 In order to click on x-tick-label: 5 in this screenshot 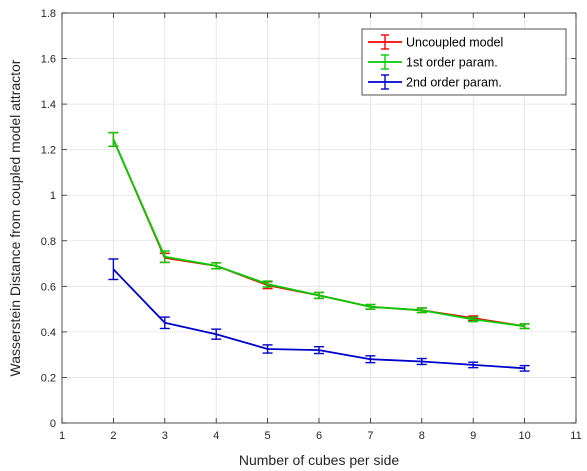, I will do `click(268, 436)`.